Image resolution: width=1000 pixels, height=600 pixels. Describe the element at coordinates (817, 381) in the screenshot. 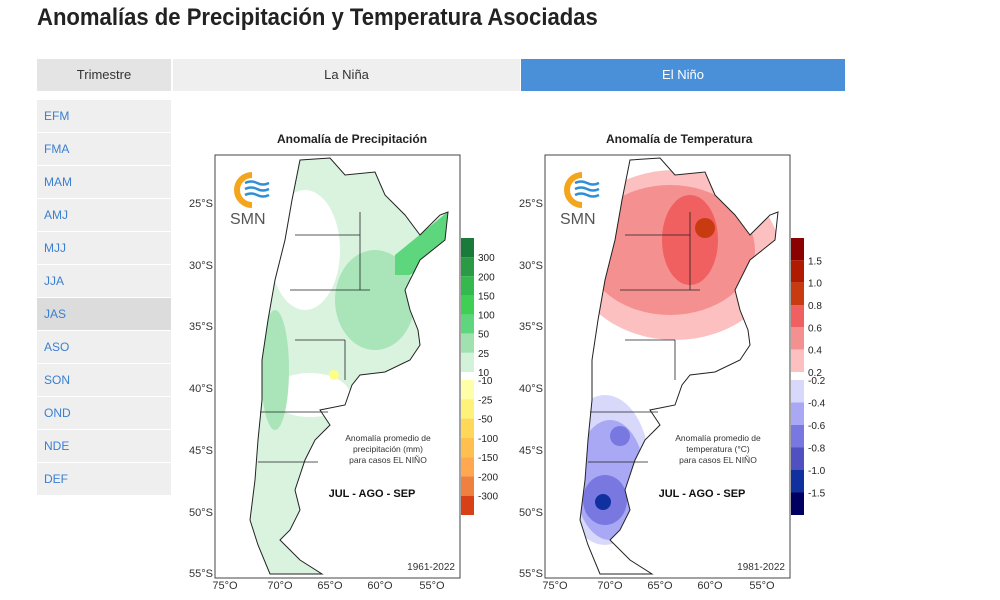

I see `colorbar-label: -0.2` at that location.